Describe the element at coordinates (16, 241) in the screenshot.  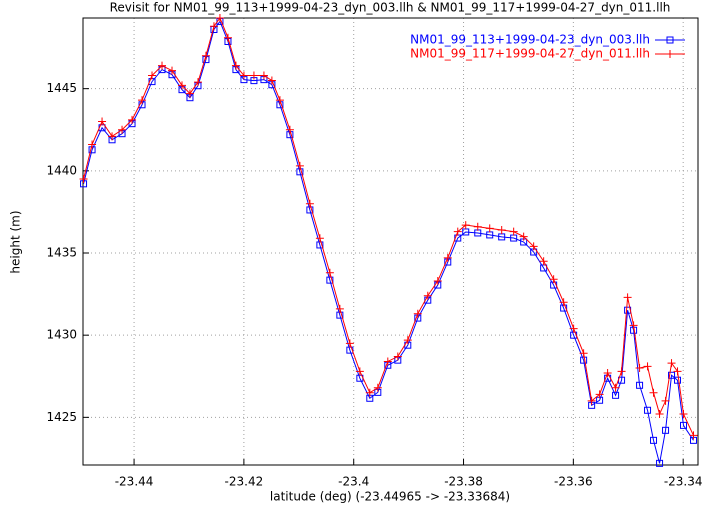
I see `y-axis-label: height (m)` at that location.